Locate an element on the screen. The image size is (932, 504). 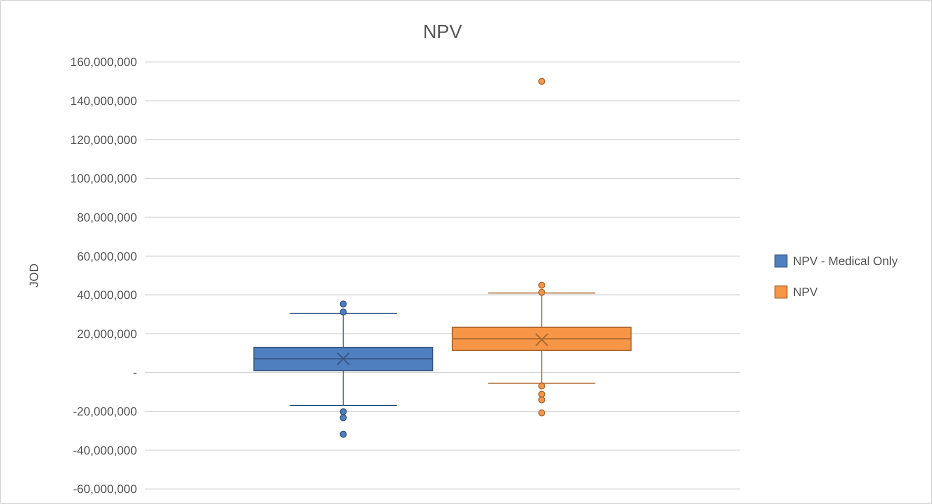
y-tick-label: 120,000,000 is located at coordinates (104, 139).